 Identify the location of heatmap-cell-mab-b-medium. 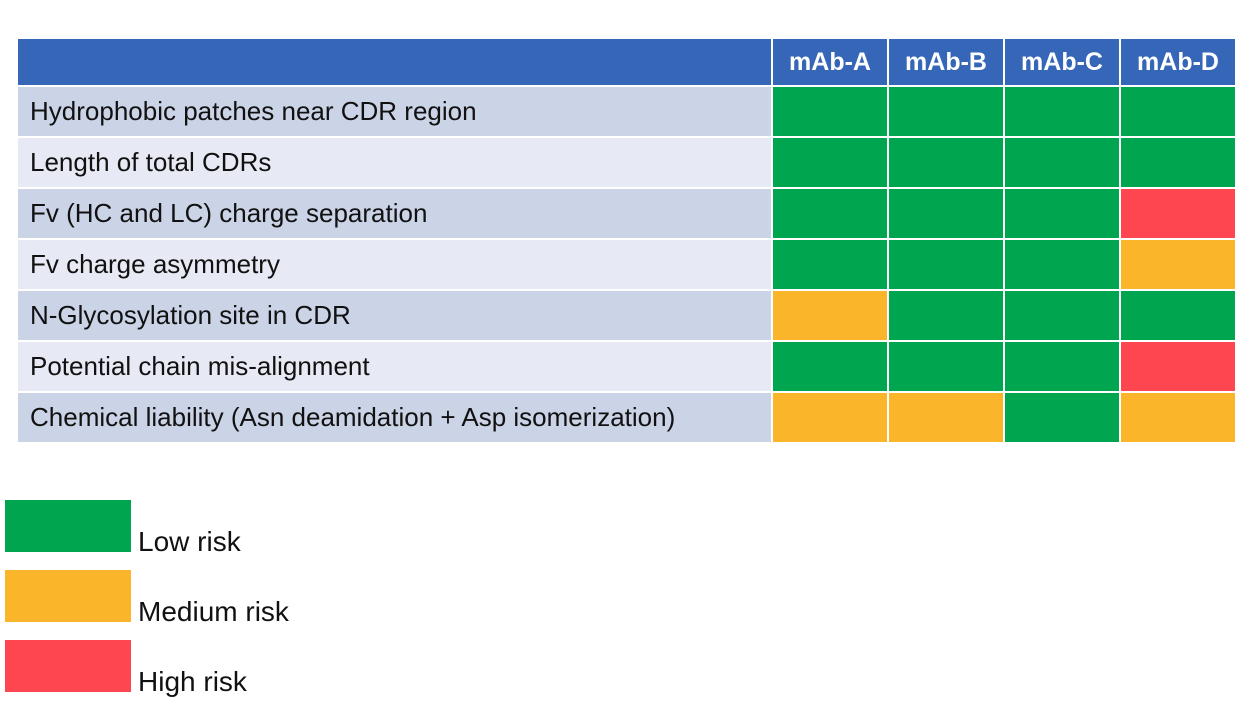
(946, 417).